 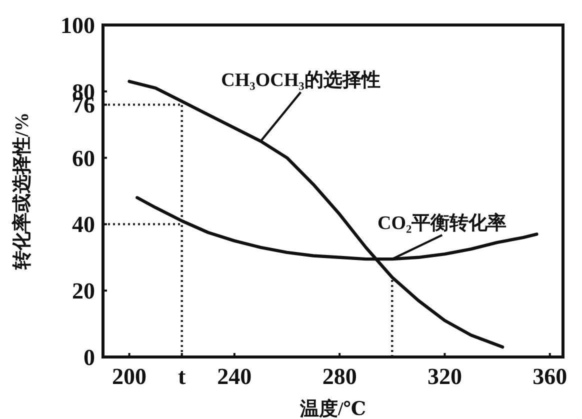 I want to click on x-tick-label: 320, so click(x=444, y=376).